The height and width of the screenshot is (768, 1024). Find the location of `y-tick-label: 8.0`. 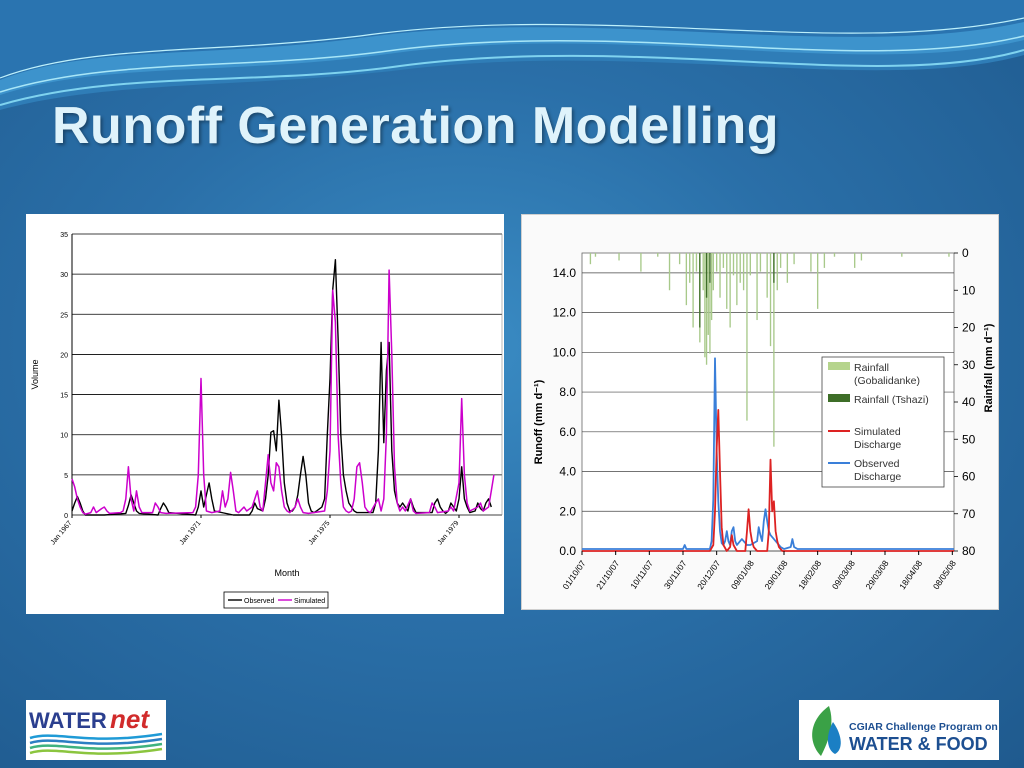

y-tick-label: 8.0 is located at coordinates (567, 392).